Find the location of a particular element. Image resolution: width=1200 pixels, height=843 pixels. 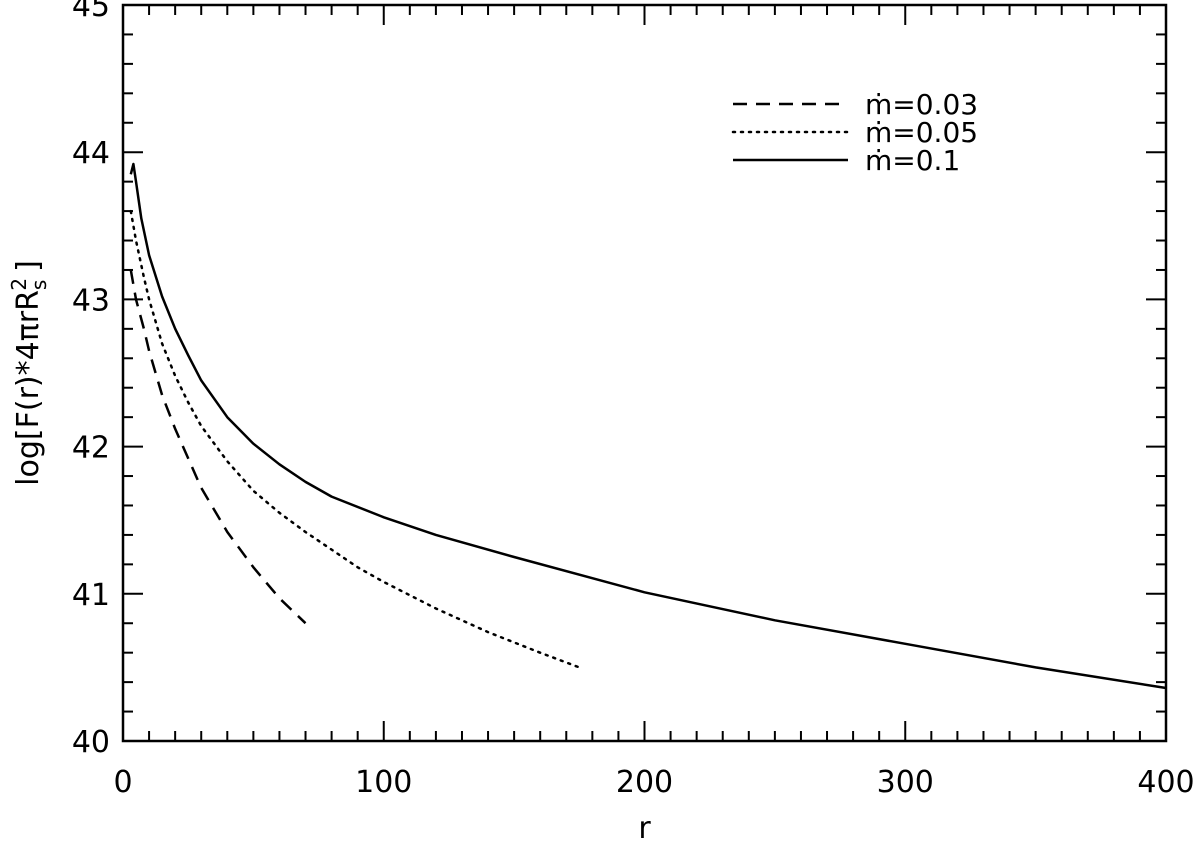

x-tick-label: 400 is located at coordinates (1165, 782).